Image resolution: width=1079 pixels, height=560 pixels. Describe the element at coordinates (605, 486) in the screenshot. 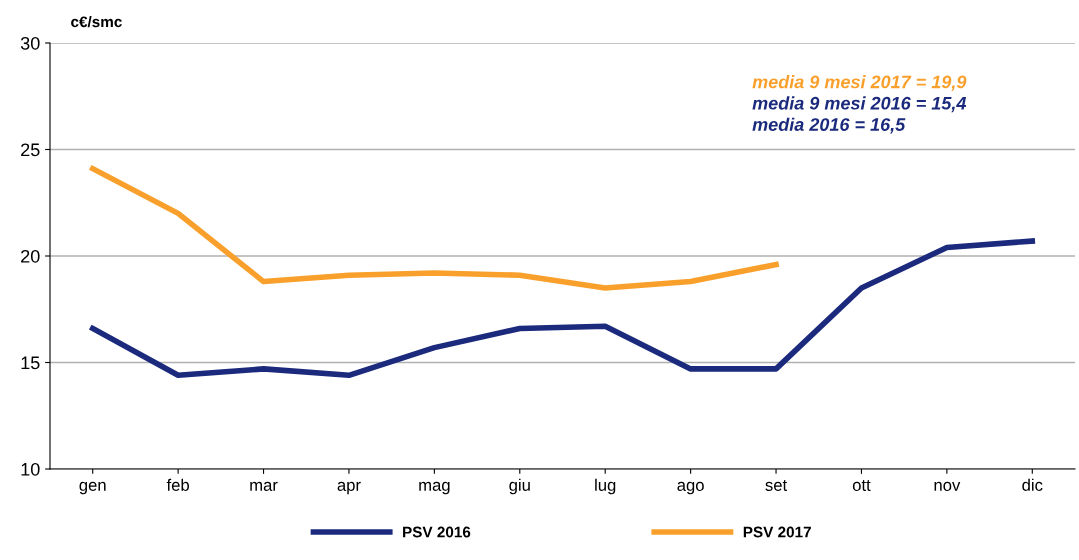

I see `x-tick-label: lug` at that location.